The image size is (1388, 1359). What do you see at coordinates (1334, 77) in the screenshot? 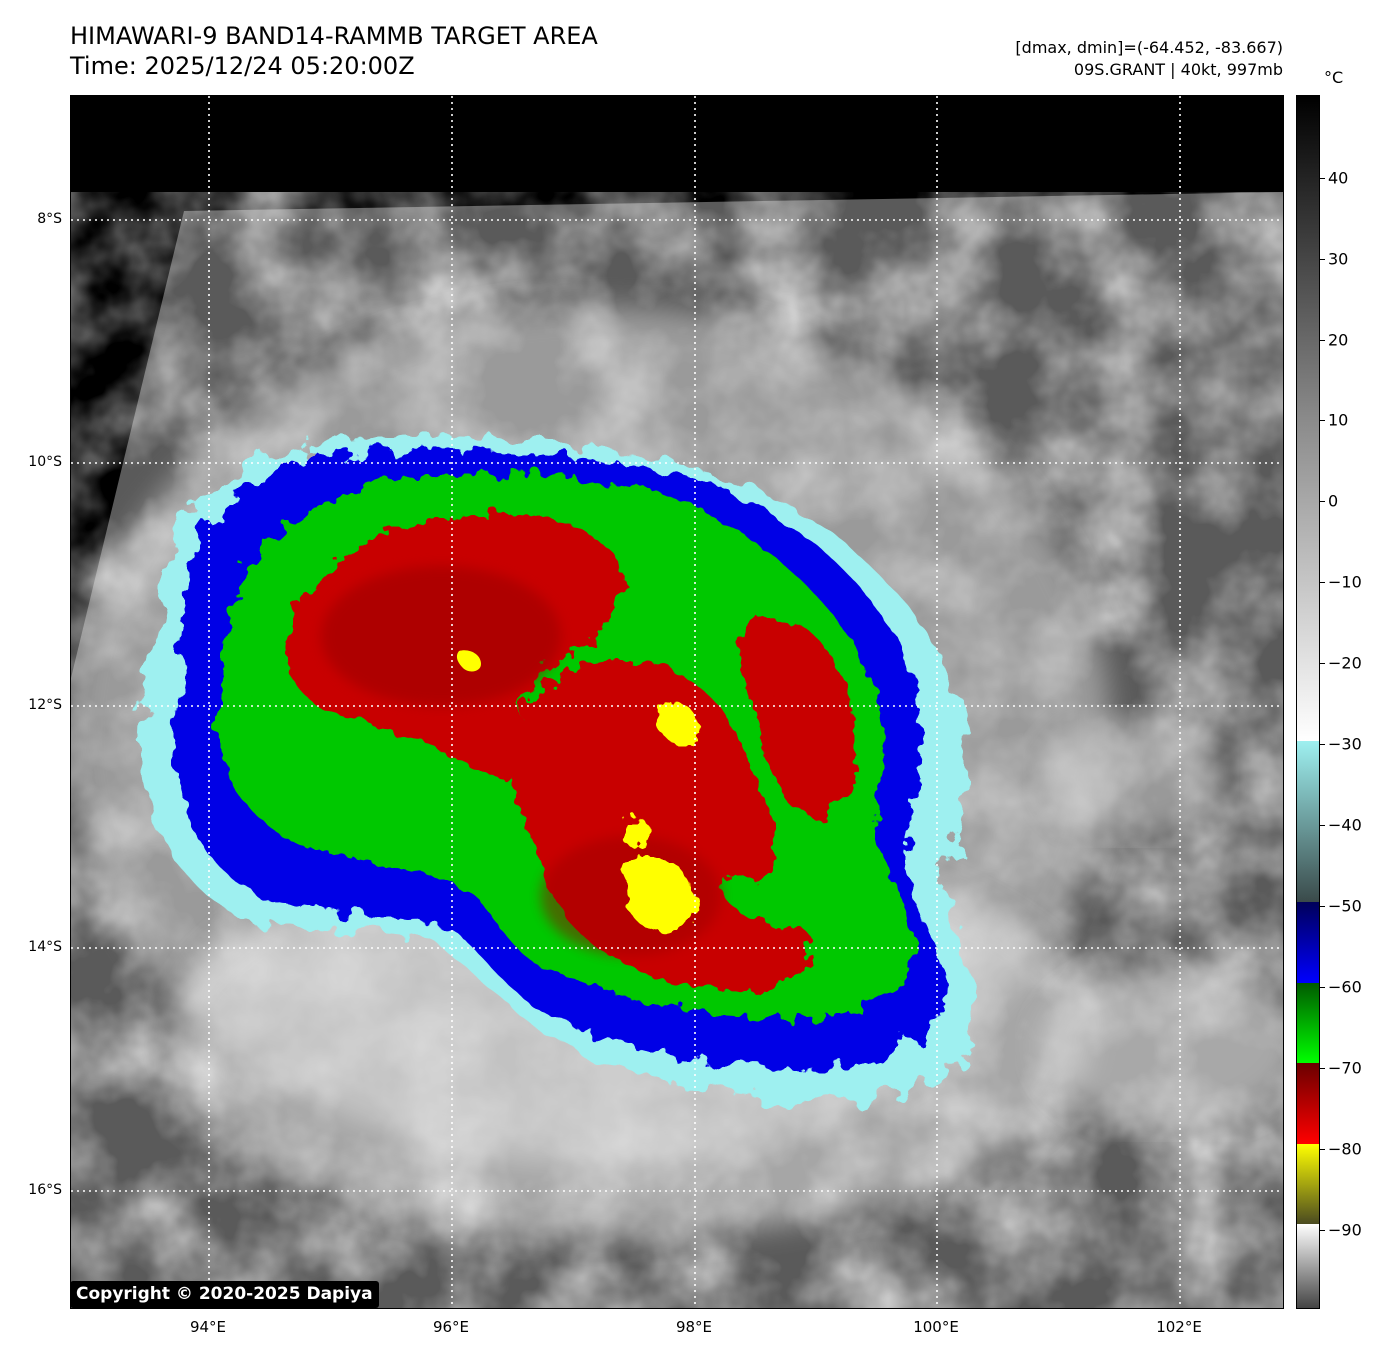
I see `colorbar-unit: °C` at bounding box center [1334, 77].